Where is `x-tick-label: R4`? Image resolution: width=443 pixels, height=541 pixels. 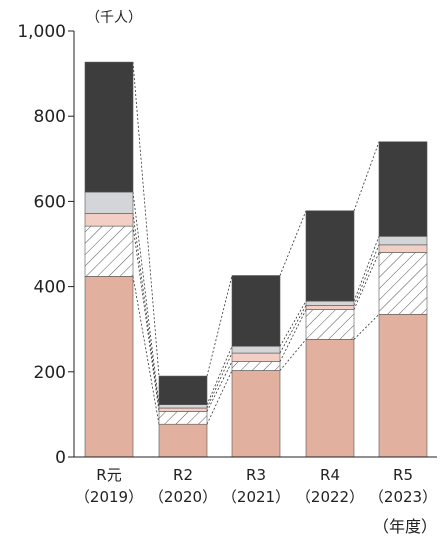
x-tick-label: R4 is located at coordinates (330, 475).